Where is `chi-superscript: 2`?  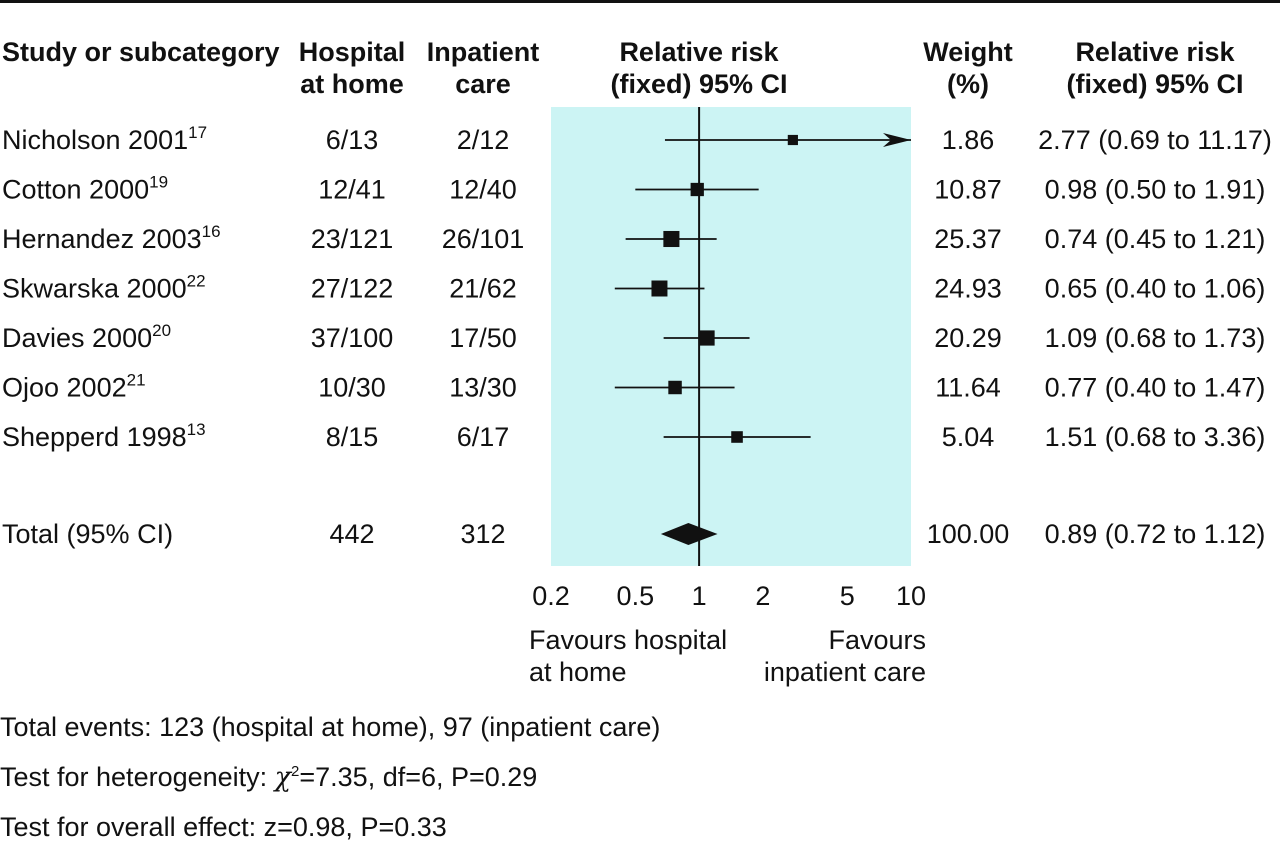
chi-superscript: 2 is located at coordinates (295, 771).